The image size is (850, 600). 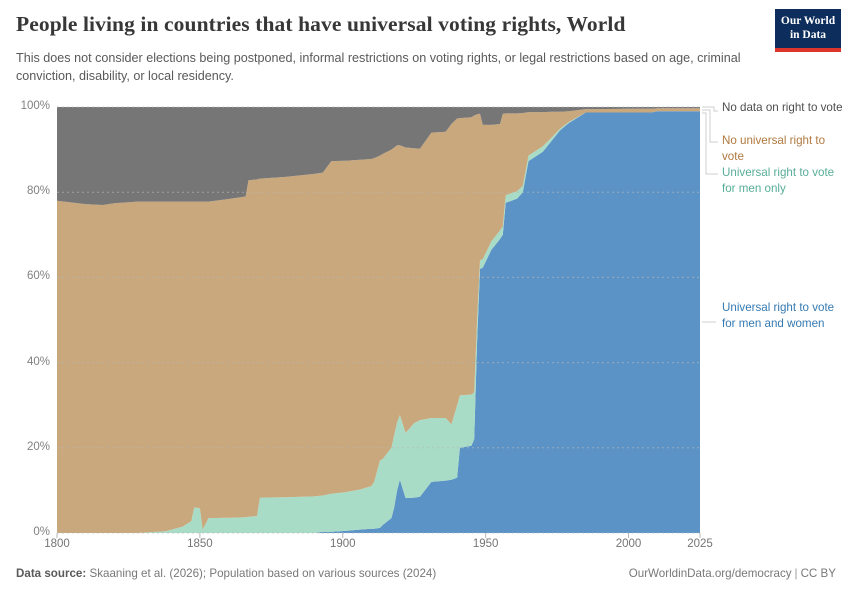 I want to click on owid-logo-line1: Our World, so click(x=808, y=21).